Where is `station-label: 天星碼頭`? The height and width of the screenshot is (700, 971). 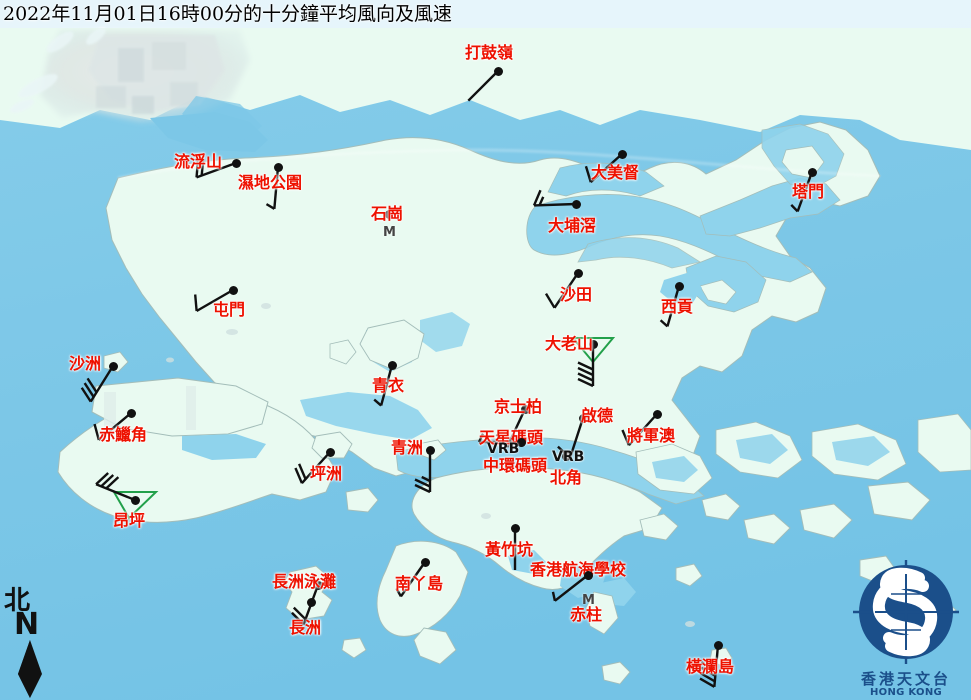 station-label: 天星碼頭 is located at coordinates (511, 437).